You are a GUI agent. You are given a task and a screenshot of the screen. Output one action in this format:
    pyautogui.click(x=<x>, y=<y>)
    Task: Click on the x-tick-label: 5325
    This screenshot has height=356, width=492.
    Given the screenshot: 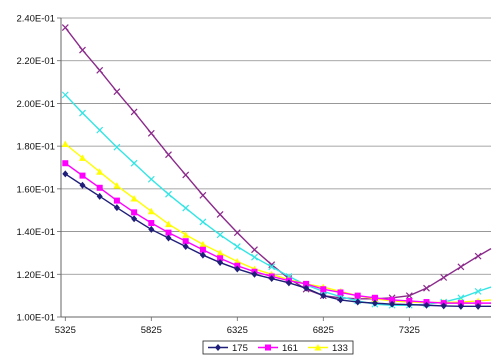 What is the action you would take?
    pyautogui.click(x=65, y=330)
    